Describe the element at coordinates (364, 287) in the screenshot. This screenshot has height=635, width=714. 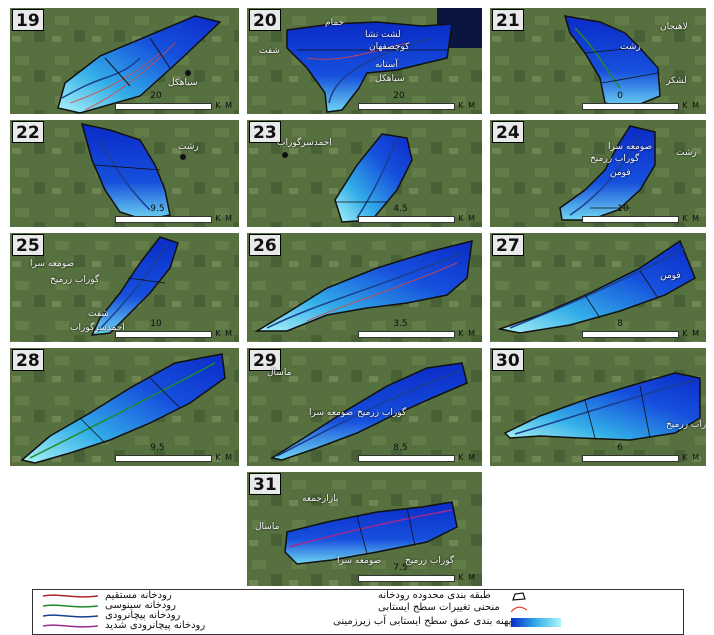
I see `map-26-canvas` at that location.